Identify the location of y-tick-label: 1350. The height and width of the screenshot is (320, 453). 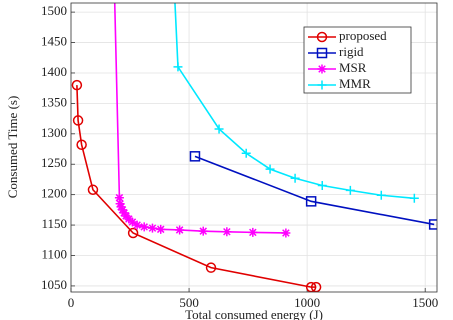
(54, 101).